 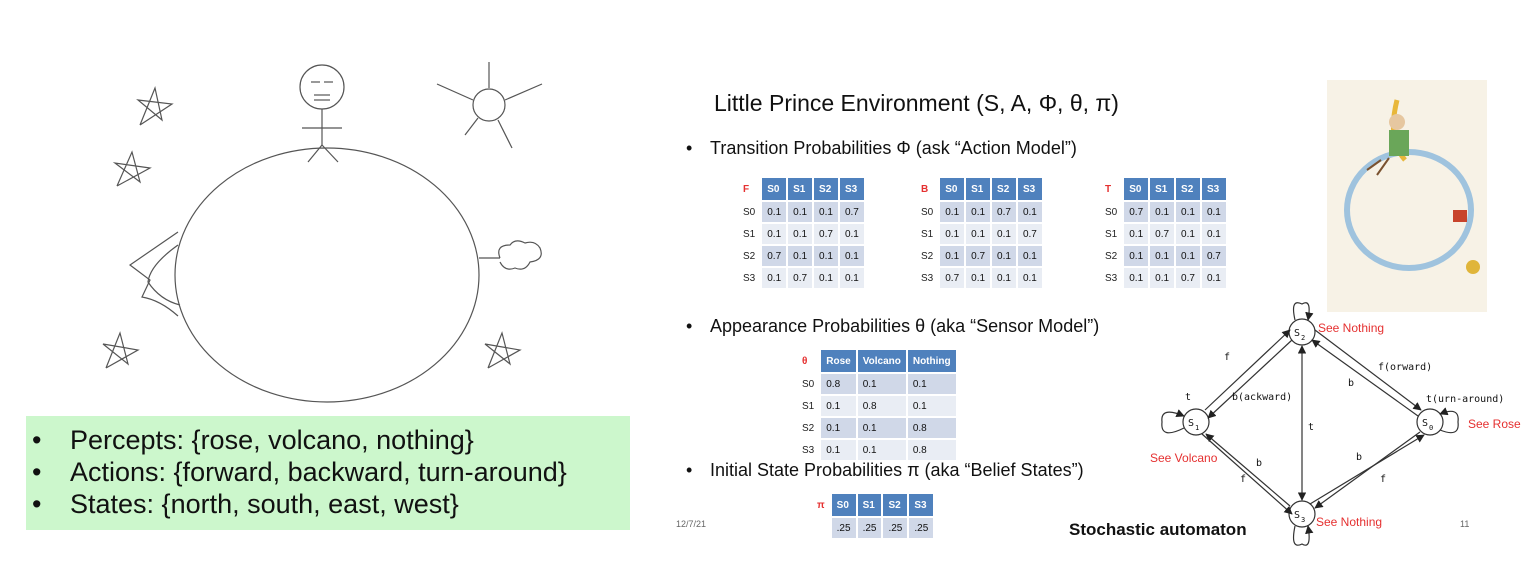 I want to click on page-number: 11, so click(x=1465, y=524).